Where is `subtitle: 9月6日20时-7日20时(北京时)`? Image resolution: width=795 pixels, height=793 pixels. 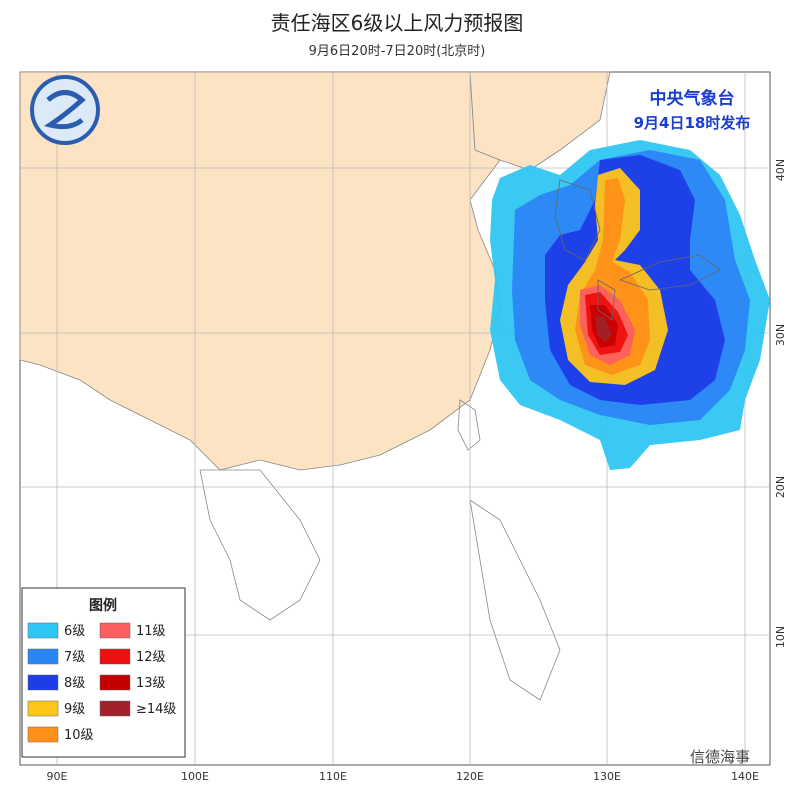 subtitle: 9月6日20时-7日20时(北京时) is located at coordinates (397, 51).